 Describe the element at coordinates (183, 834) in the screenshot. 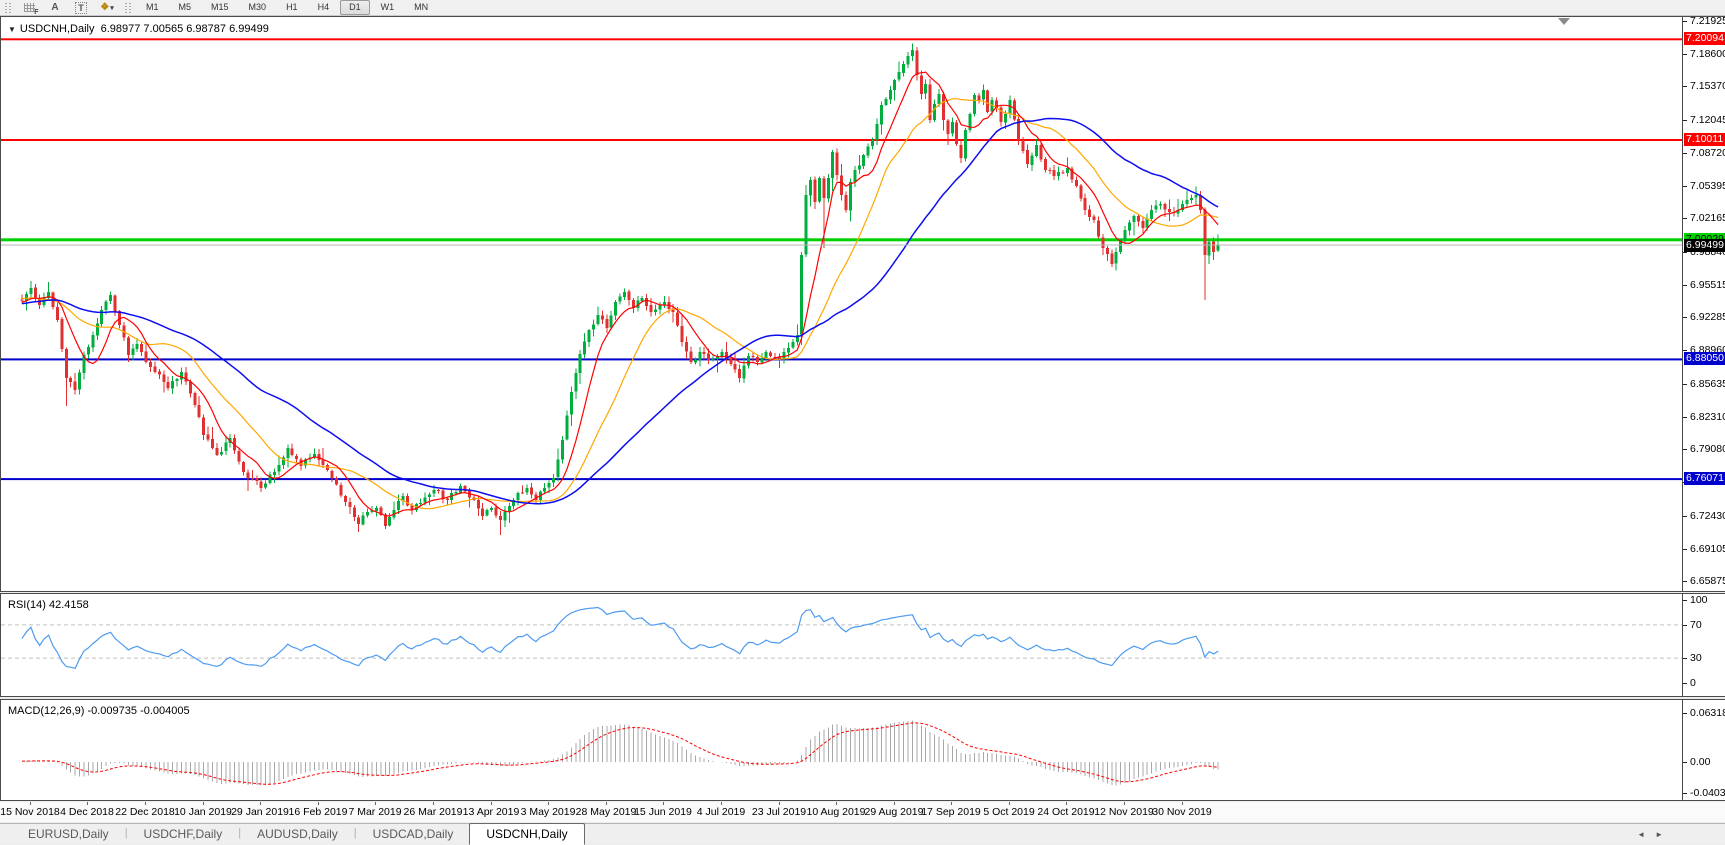

I see `chart-tab-usdchf: USDCHF,Daily` at that location.